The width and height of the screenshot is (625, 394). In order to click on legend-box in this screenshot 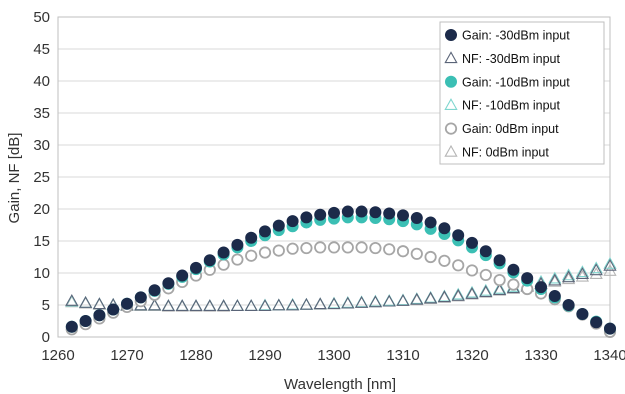, I will do `click(522, 93)`.